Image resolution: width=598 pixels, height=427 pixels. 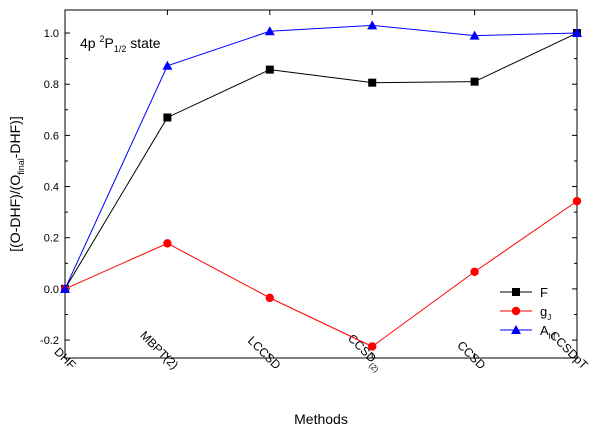 What do you see at coordinates (120, 44) in the screenshot?
I see `chart-annotation: 4p 2P1/2 state` at bounding box center [120, 44].